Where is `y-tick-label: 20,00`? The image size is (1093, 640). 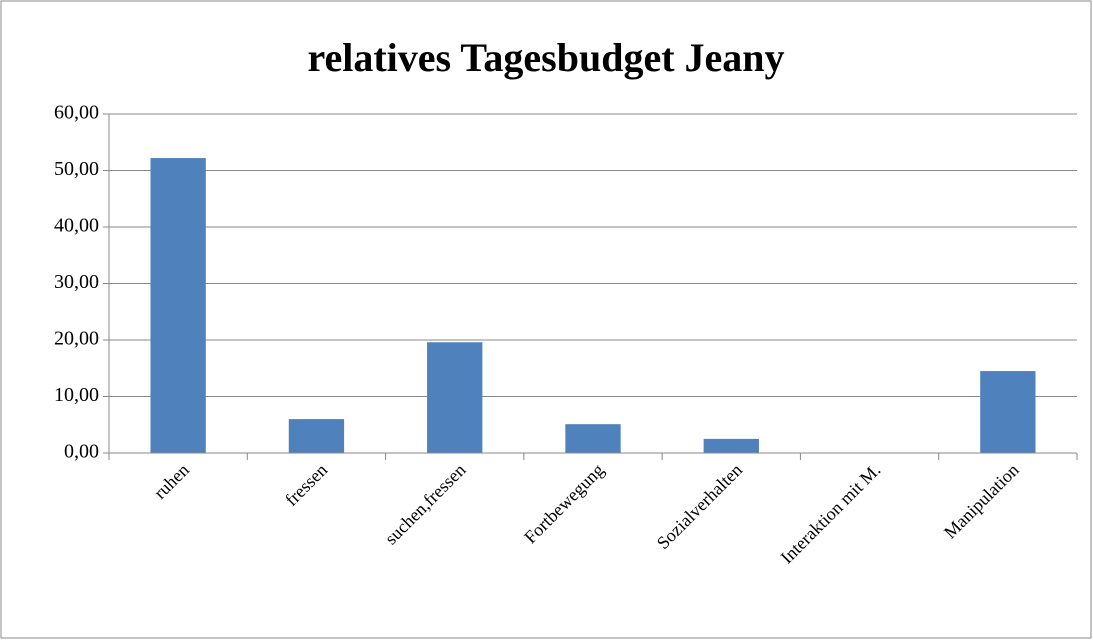 y-tick-label: 20,00 is located at coordinates (76, 339).